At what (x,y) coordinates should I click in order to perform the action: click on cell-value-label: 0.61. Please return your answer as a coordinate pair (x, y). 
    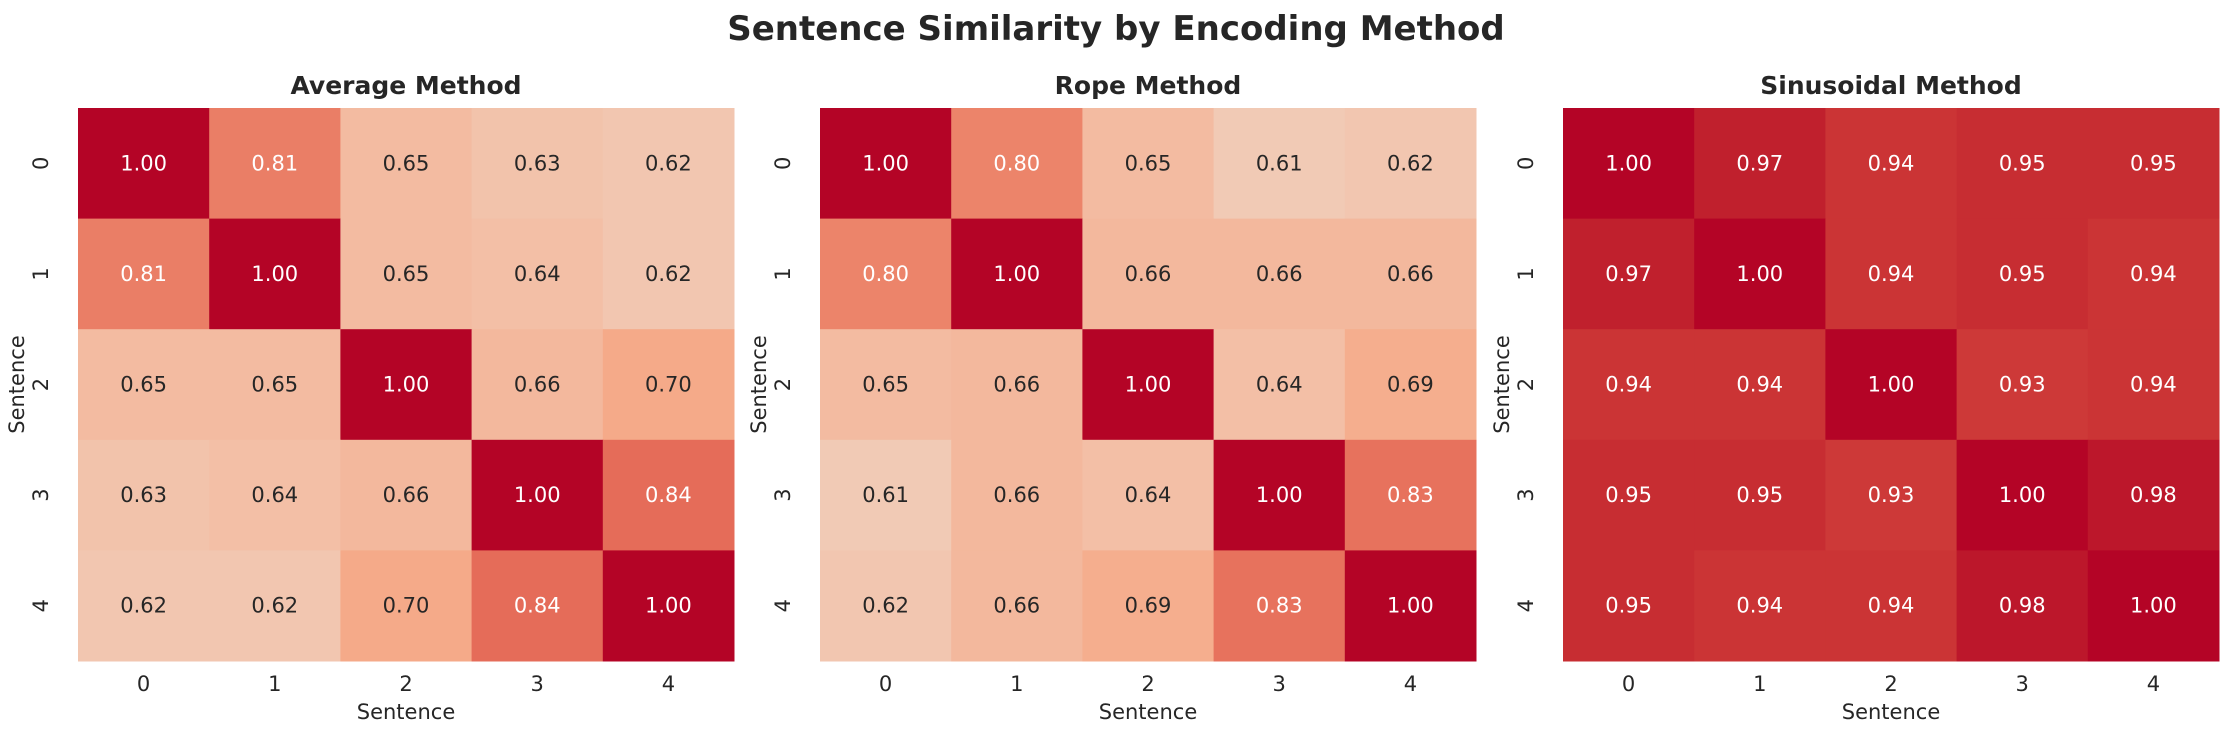
    Looking at the image, I should click on (1279, 163).